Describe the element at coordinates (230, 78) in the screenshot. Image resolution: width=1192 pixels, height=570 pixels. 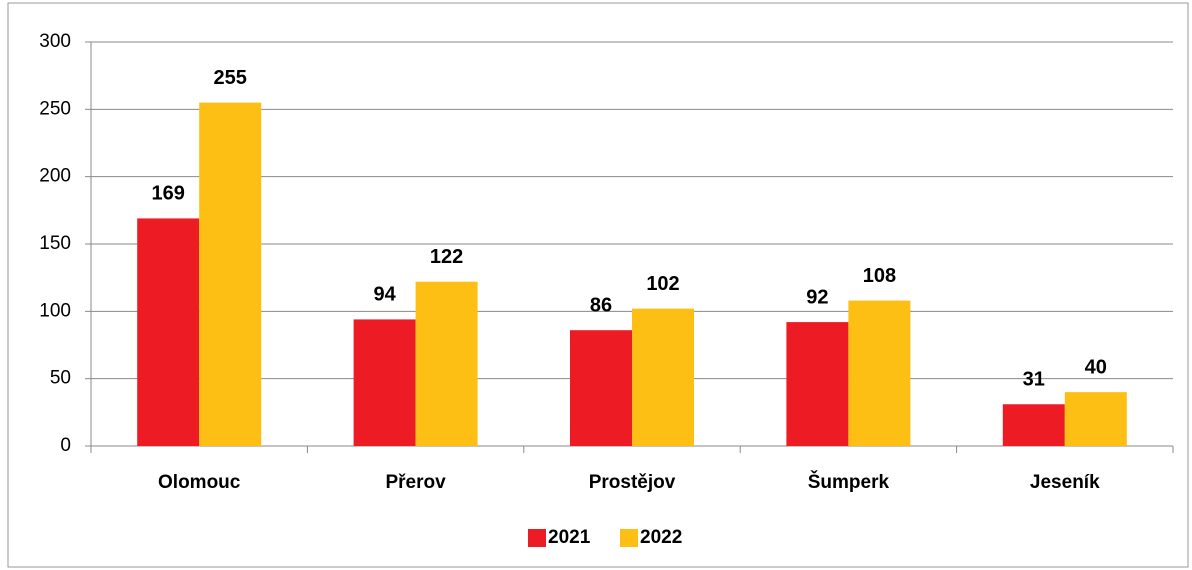
I see `value-label: 255` at that location.